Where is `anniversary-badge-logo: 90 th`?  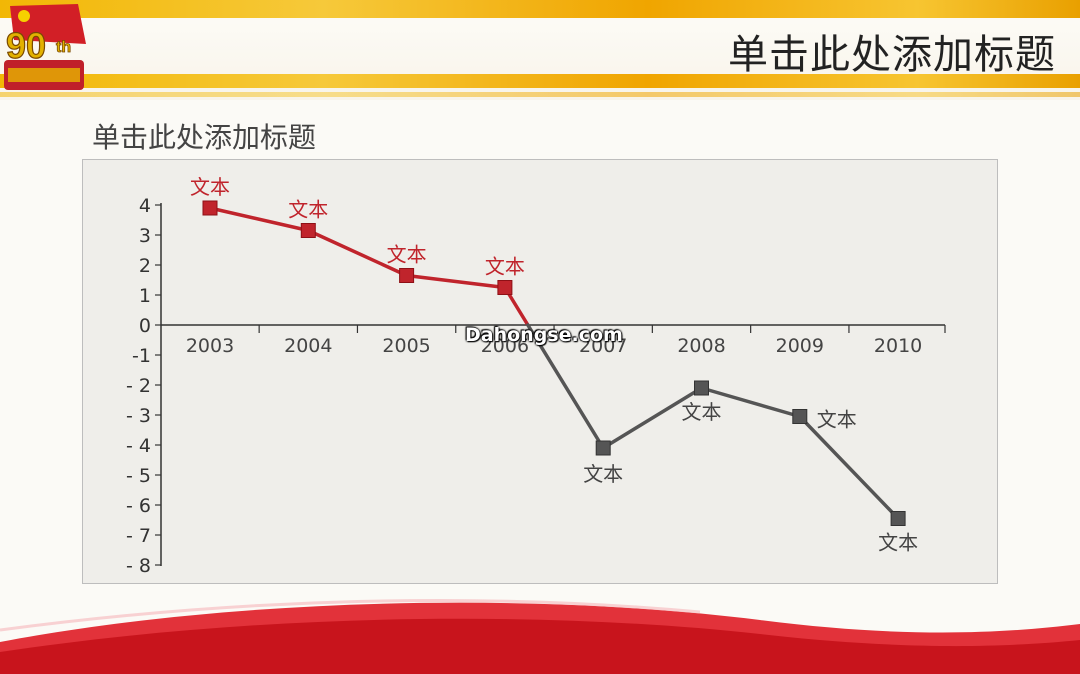 anniversary-badge-logo: 90 th is located at coordinates (45, 47).